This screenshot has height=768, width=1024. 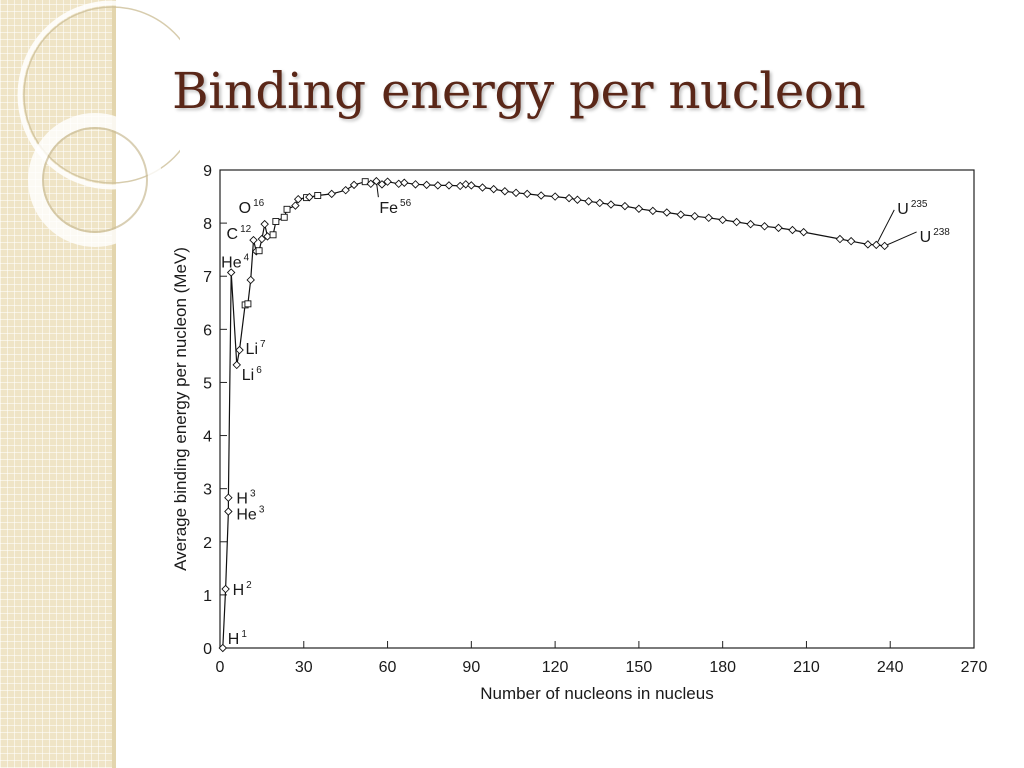 What do you see at coordinates (806, 667) in the screenshot?
I see `x-tick-label: 210` at bounding box center [806, 667].